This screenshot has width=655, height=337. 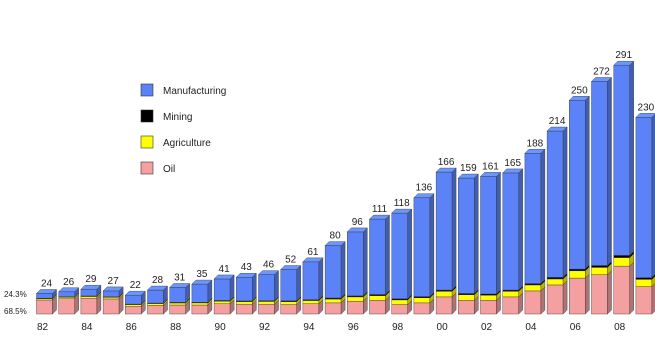 I want to click on total-label-04: 188, so click(x=535, y=143).